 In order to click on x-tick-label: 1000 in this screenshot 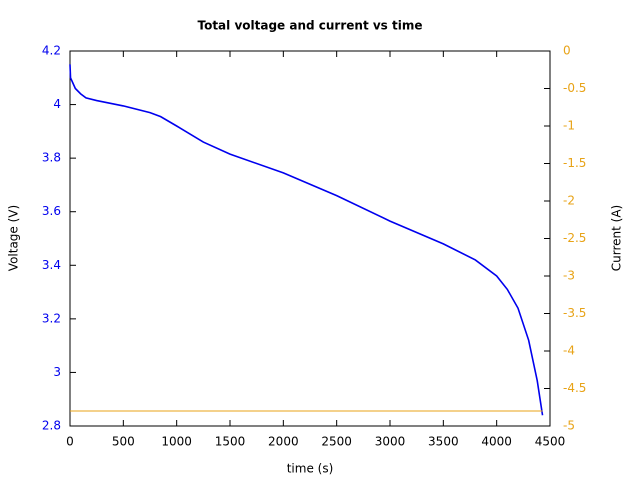, I will do `click(176, 442)`.